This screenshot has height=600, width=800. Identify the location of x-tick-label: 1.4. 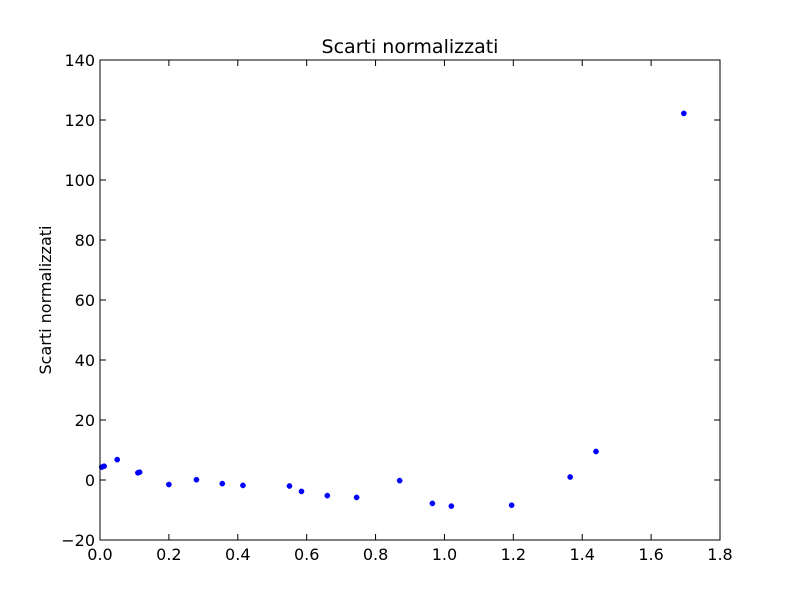
(581, 554).